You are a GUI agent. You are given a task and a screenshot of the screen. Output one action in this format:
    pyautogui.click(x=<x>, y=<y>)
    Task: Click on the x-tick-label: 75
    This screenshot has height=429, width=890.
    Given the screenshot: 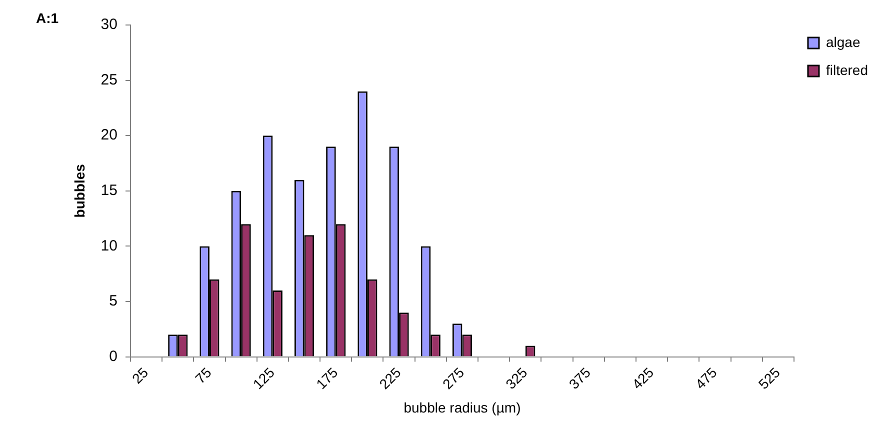 What is the action you would take?
    pyautogui.click(x=203, y=375)
    